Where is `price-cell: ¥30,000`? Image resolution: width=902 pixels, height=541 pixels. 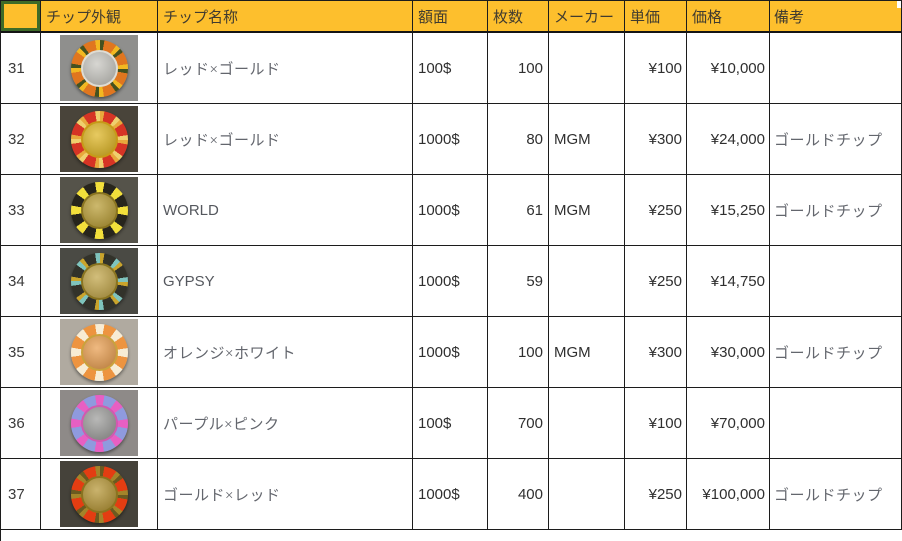 price-cell: ¥30,000 is located at coordinates (728, 352).